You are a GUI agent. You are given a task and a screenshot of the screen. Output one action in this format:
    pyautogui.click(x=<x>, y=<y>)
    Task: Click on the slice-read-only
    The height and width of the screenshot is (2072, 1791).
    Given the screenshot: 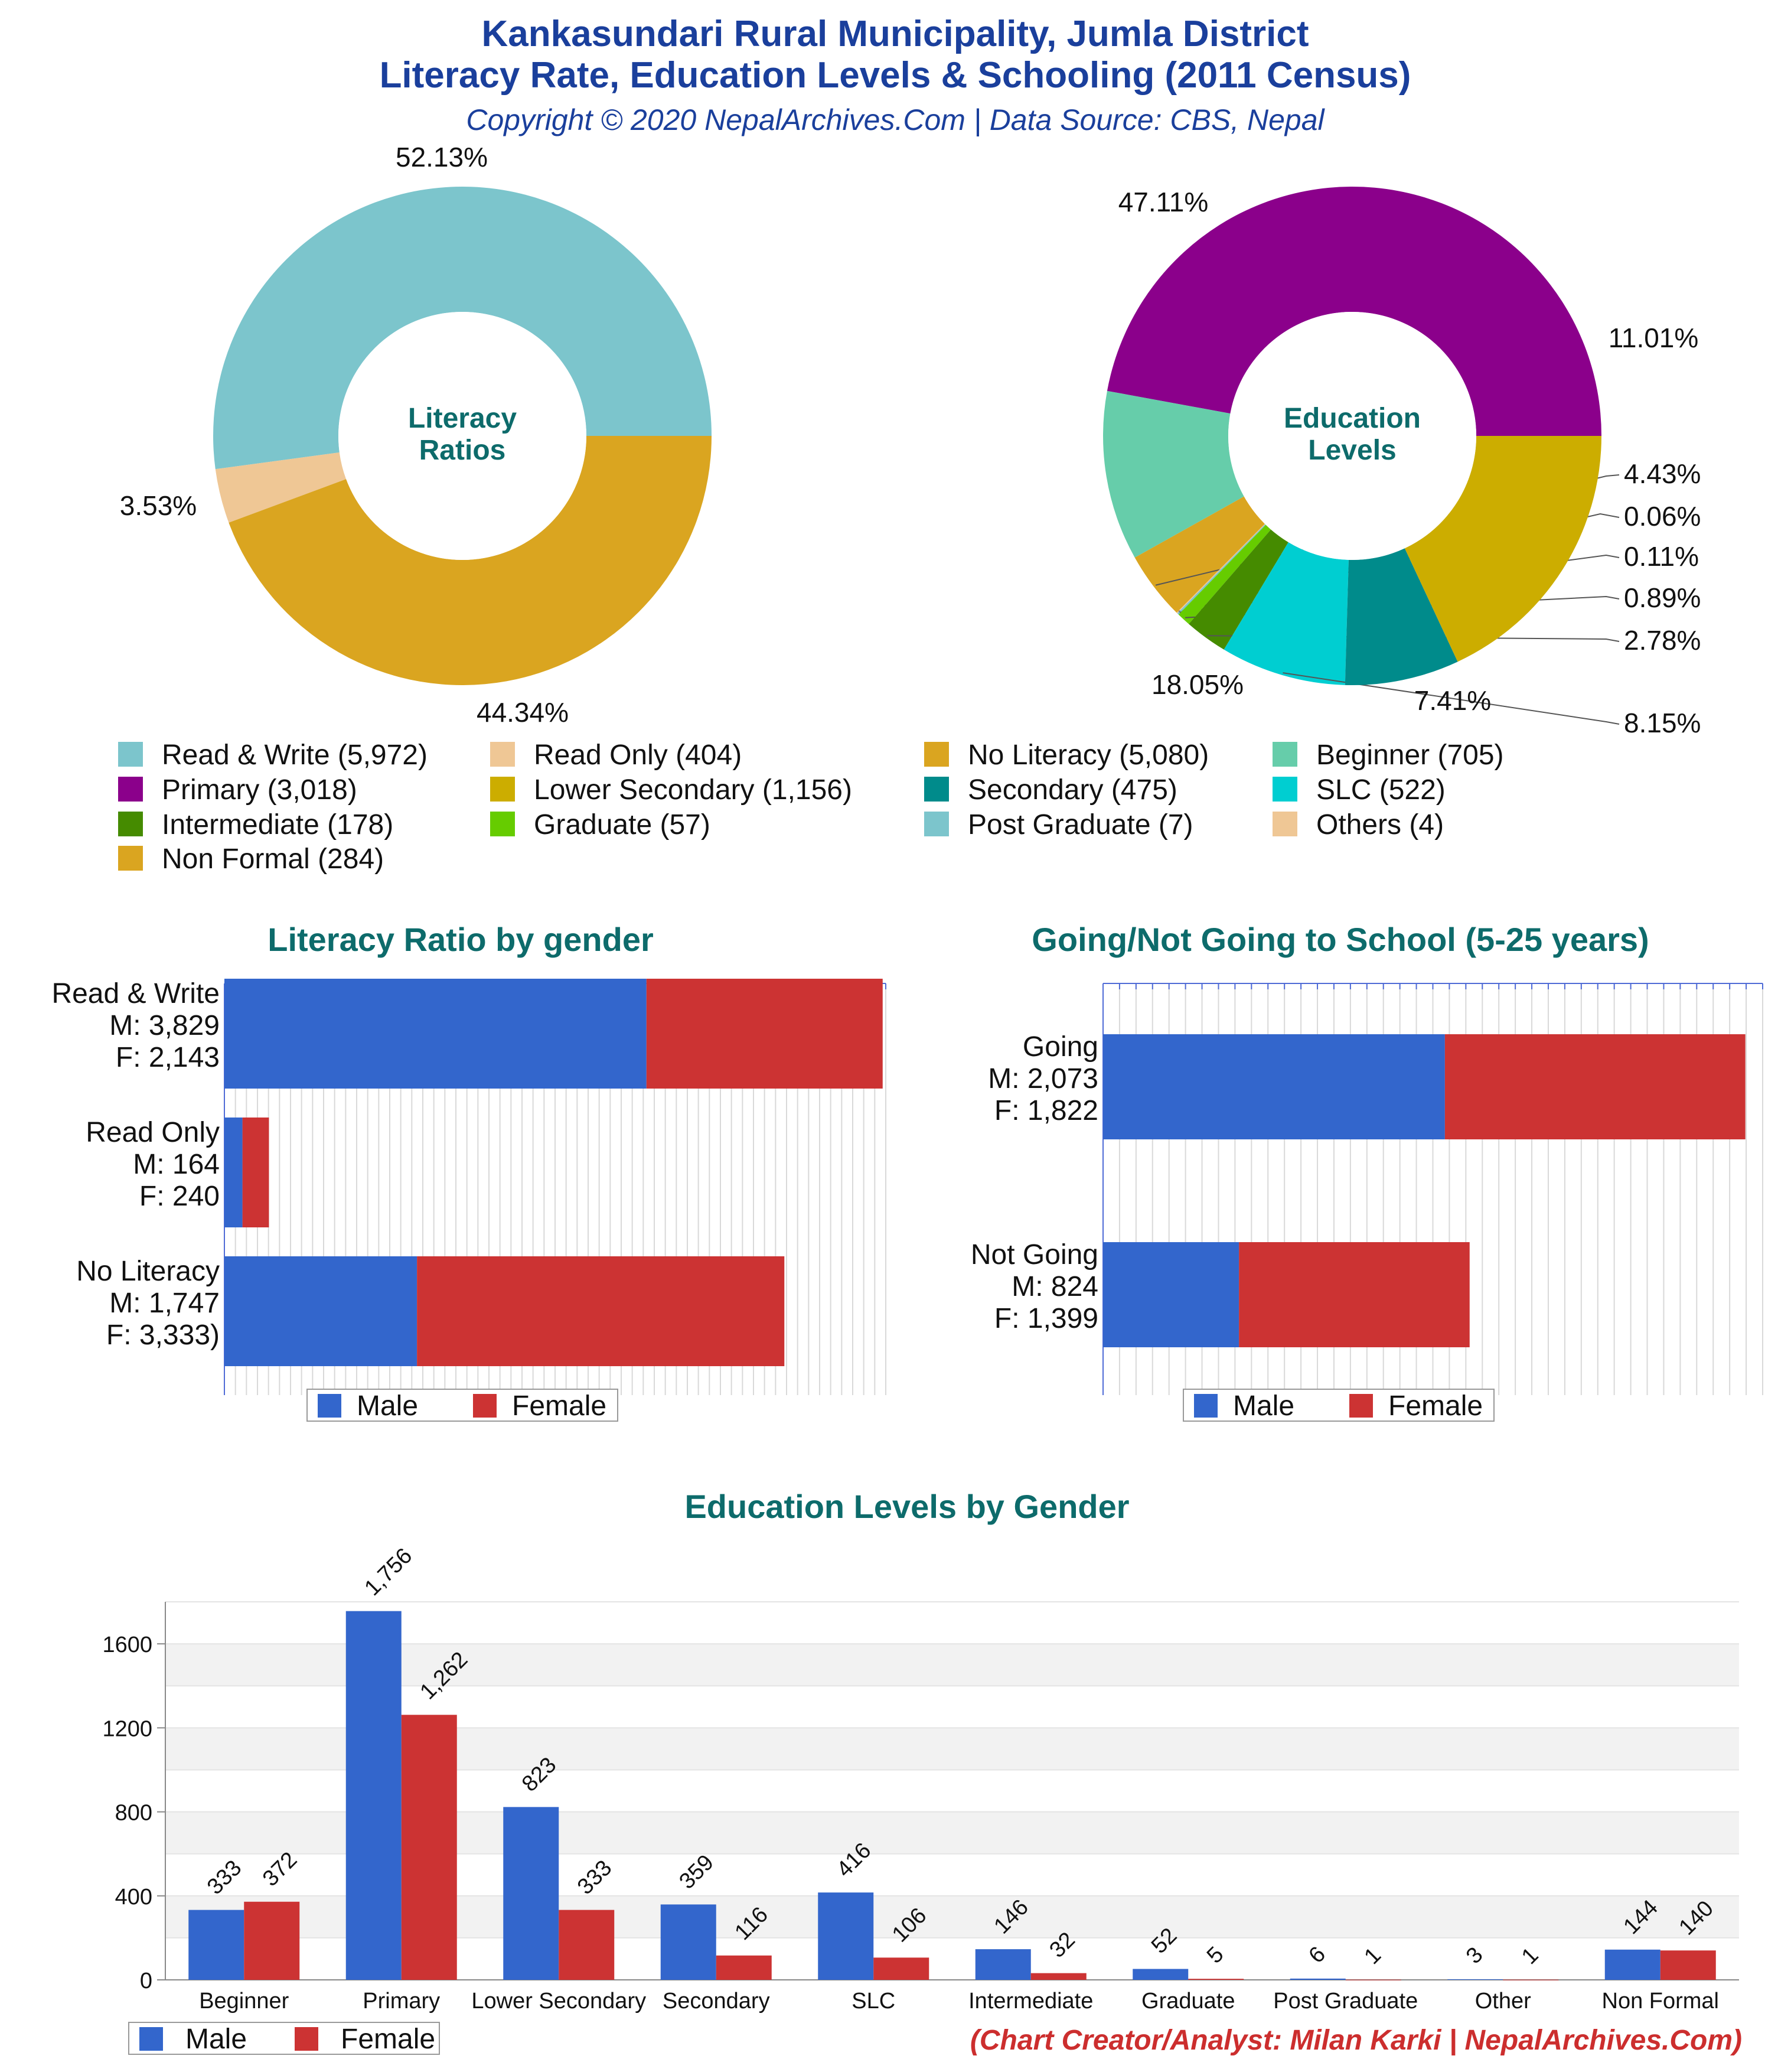 What is the action you would take?
    pyautogui.click(x=281, y=487)
    